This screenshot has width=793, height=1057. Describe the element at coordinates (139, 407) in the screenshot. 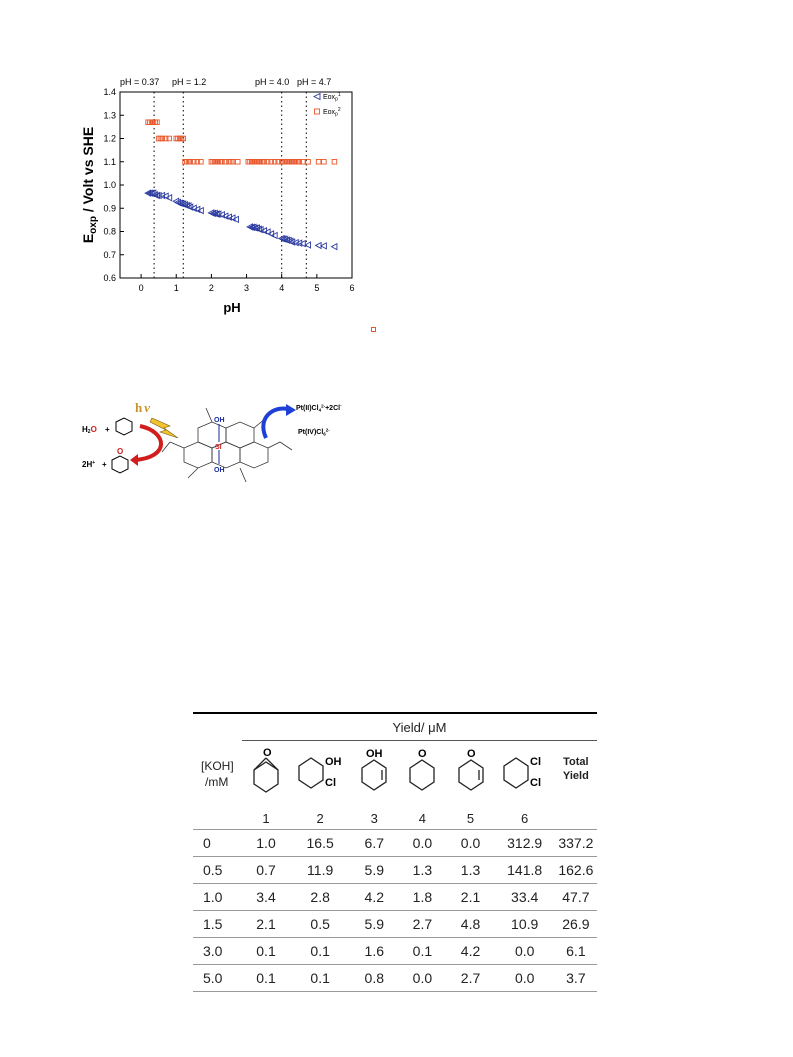

I see `h-text: h` at that location.